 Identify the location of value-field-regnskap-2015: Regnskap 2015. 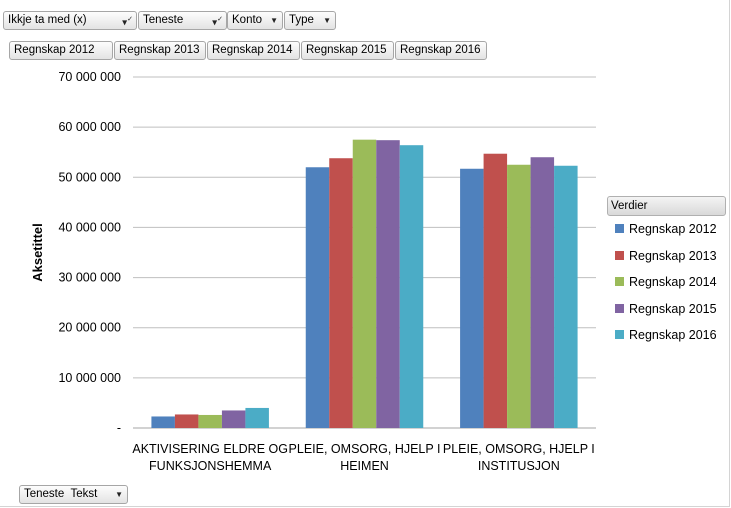
(347, 50).